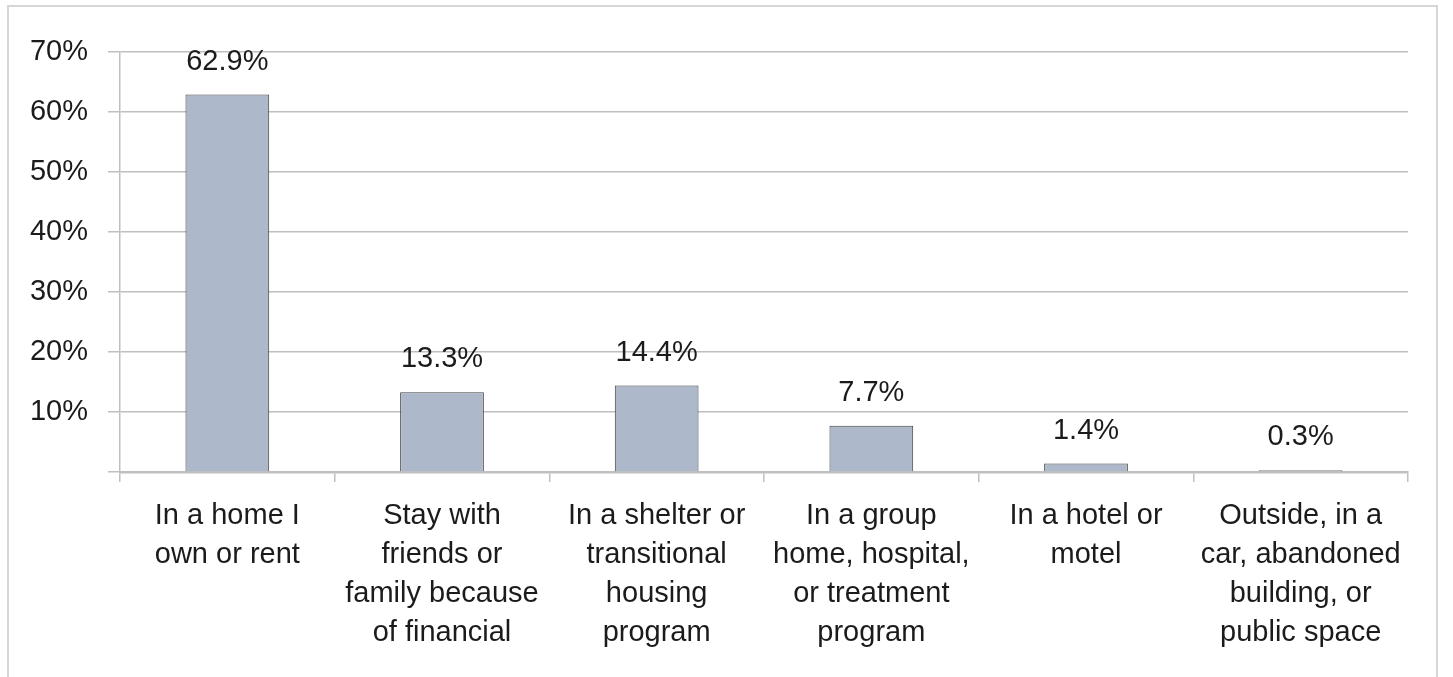 The width and height of the screenshot is (1453, 677). What do you see at coordinates (227, 59) in the screenshot?
I see `data-label: 62.9%` at bounding box center [227, 59].